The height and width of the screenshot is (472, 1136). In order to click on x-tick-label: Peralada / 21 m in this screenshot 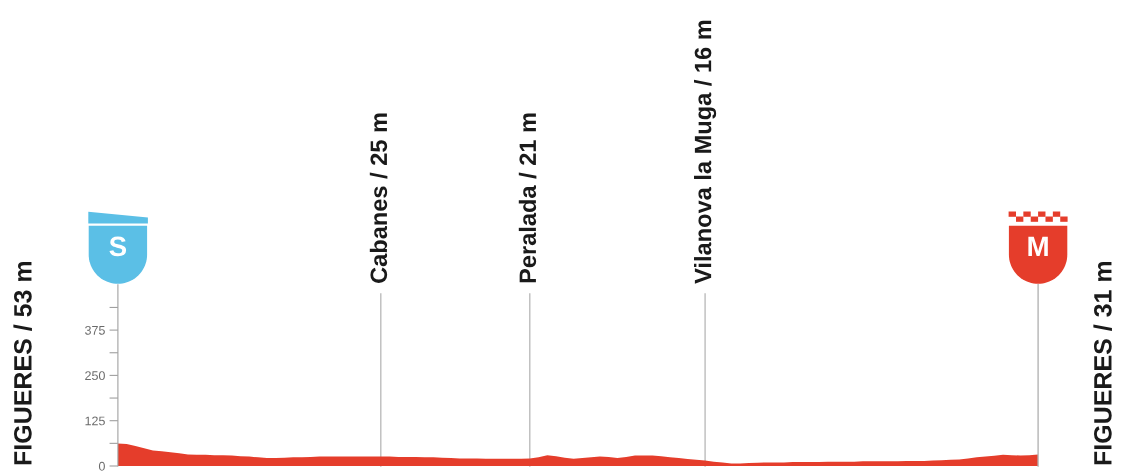, I will do `click(527, 198)`.